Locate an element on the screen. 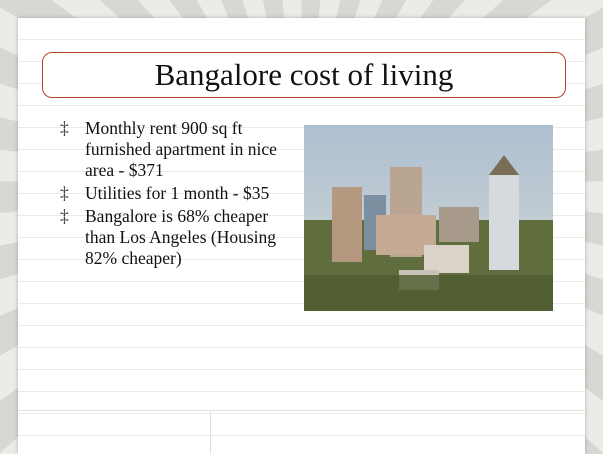  slide-title: Bangalore cost of living is located at coordinates (304, 75).